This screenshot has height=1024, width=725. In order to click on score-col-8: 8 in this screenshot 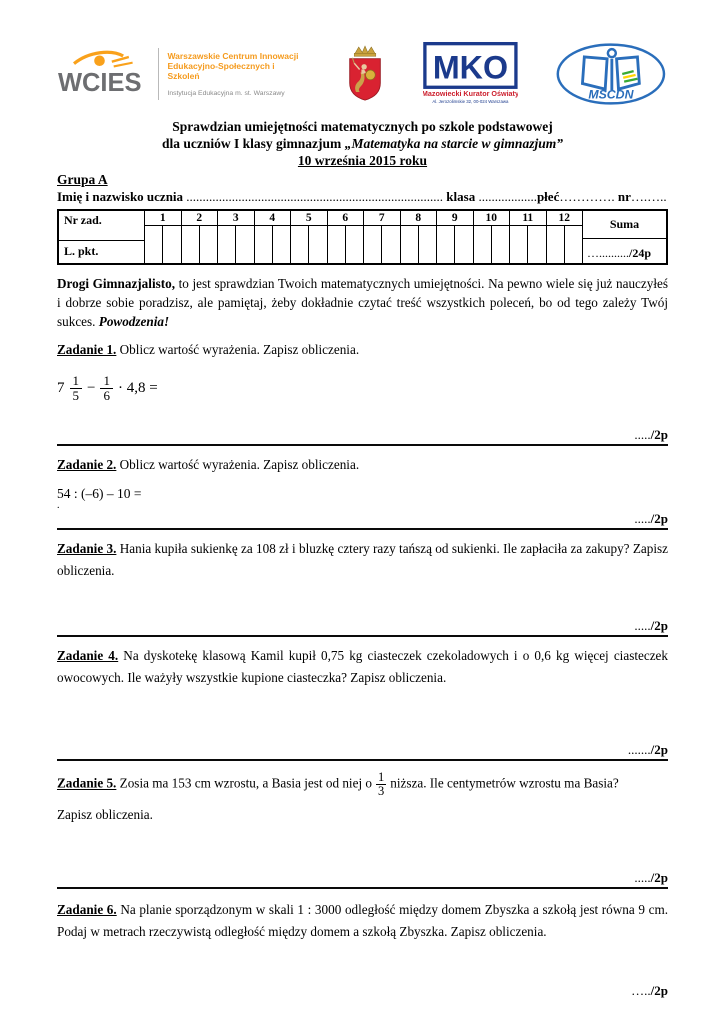, I will do `click(418, 237)`.